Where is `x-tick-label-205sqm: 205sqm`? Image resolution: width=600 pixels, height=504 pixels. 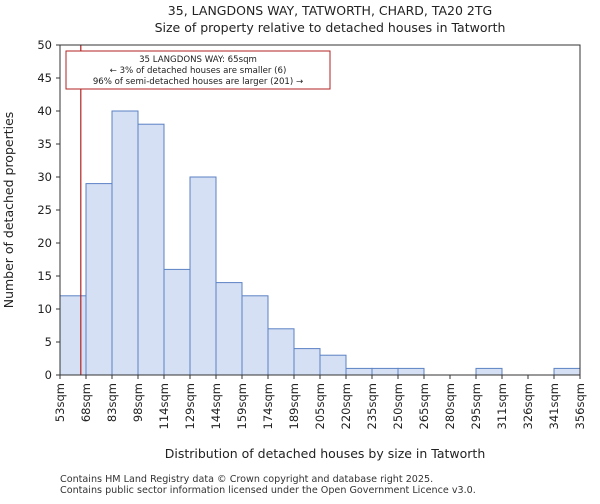 x-tick-label-205sqm: 205sqm is located at coordinates (320, 406).